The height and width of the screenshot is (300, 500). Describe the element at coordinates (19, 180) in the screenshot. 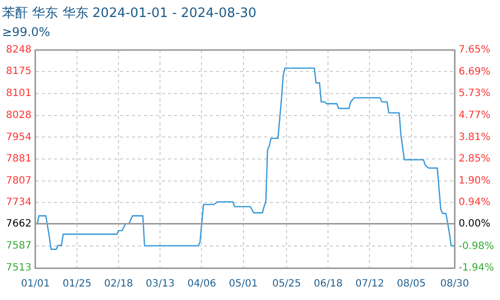

I see `y-tick-label: 7807` at that location.